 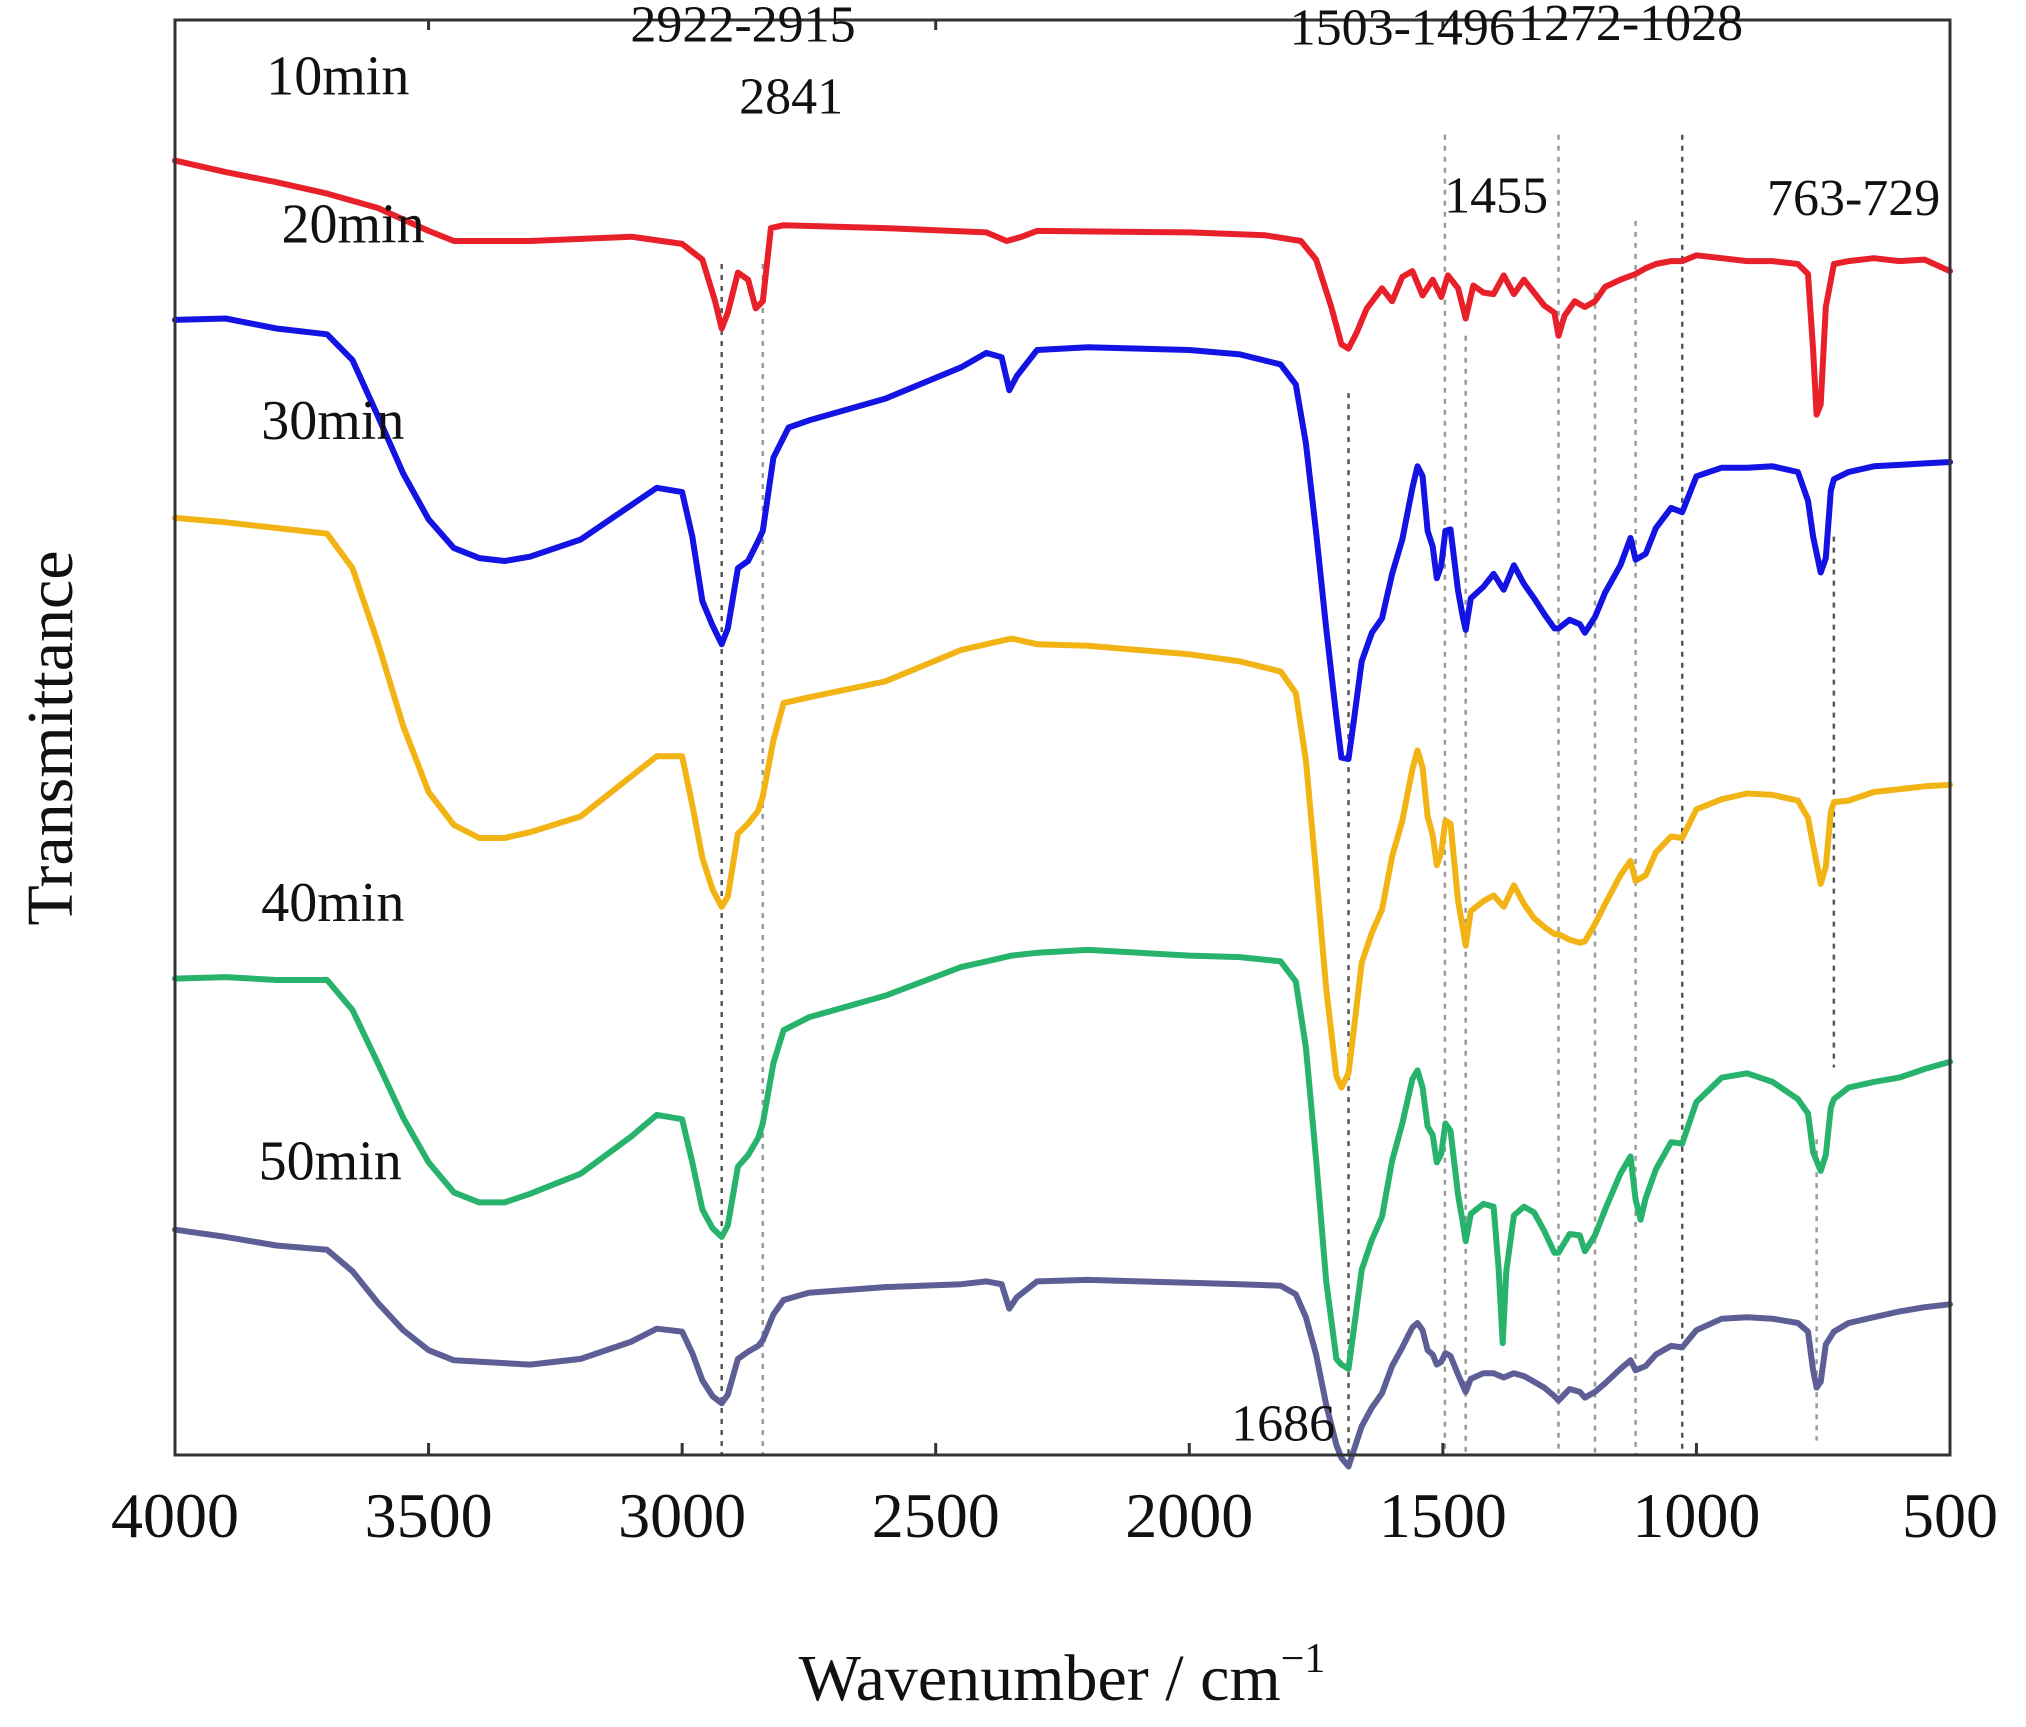 I want to click on series-labels: 10min 20min 30min 40min 50min, so click(x=342, y=619).